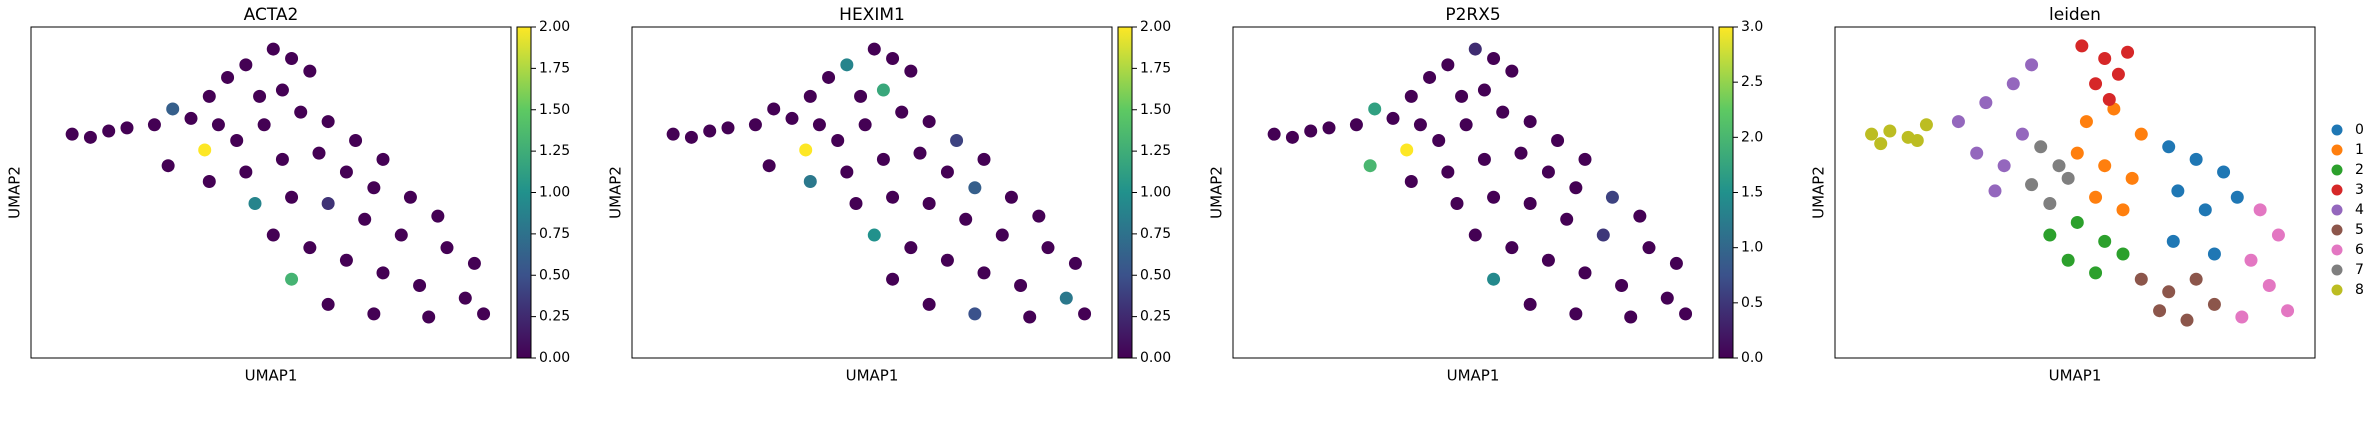 This screenshot has height=429, width=2379. What do you see at coordinates (2075, 15) in the screenshot?
I see `panel-title: leiden` at bounding box center [2075, 15].